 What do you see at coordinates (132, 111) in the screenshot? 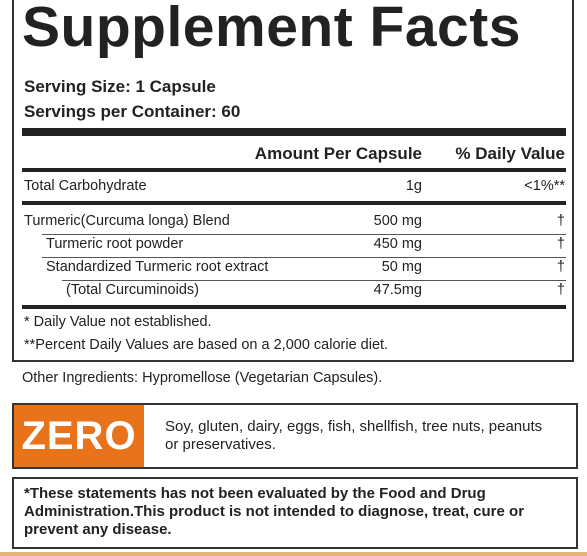
I see `servings-per-container: Servings per Container: 60` at bounding box center [132, 111].